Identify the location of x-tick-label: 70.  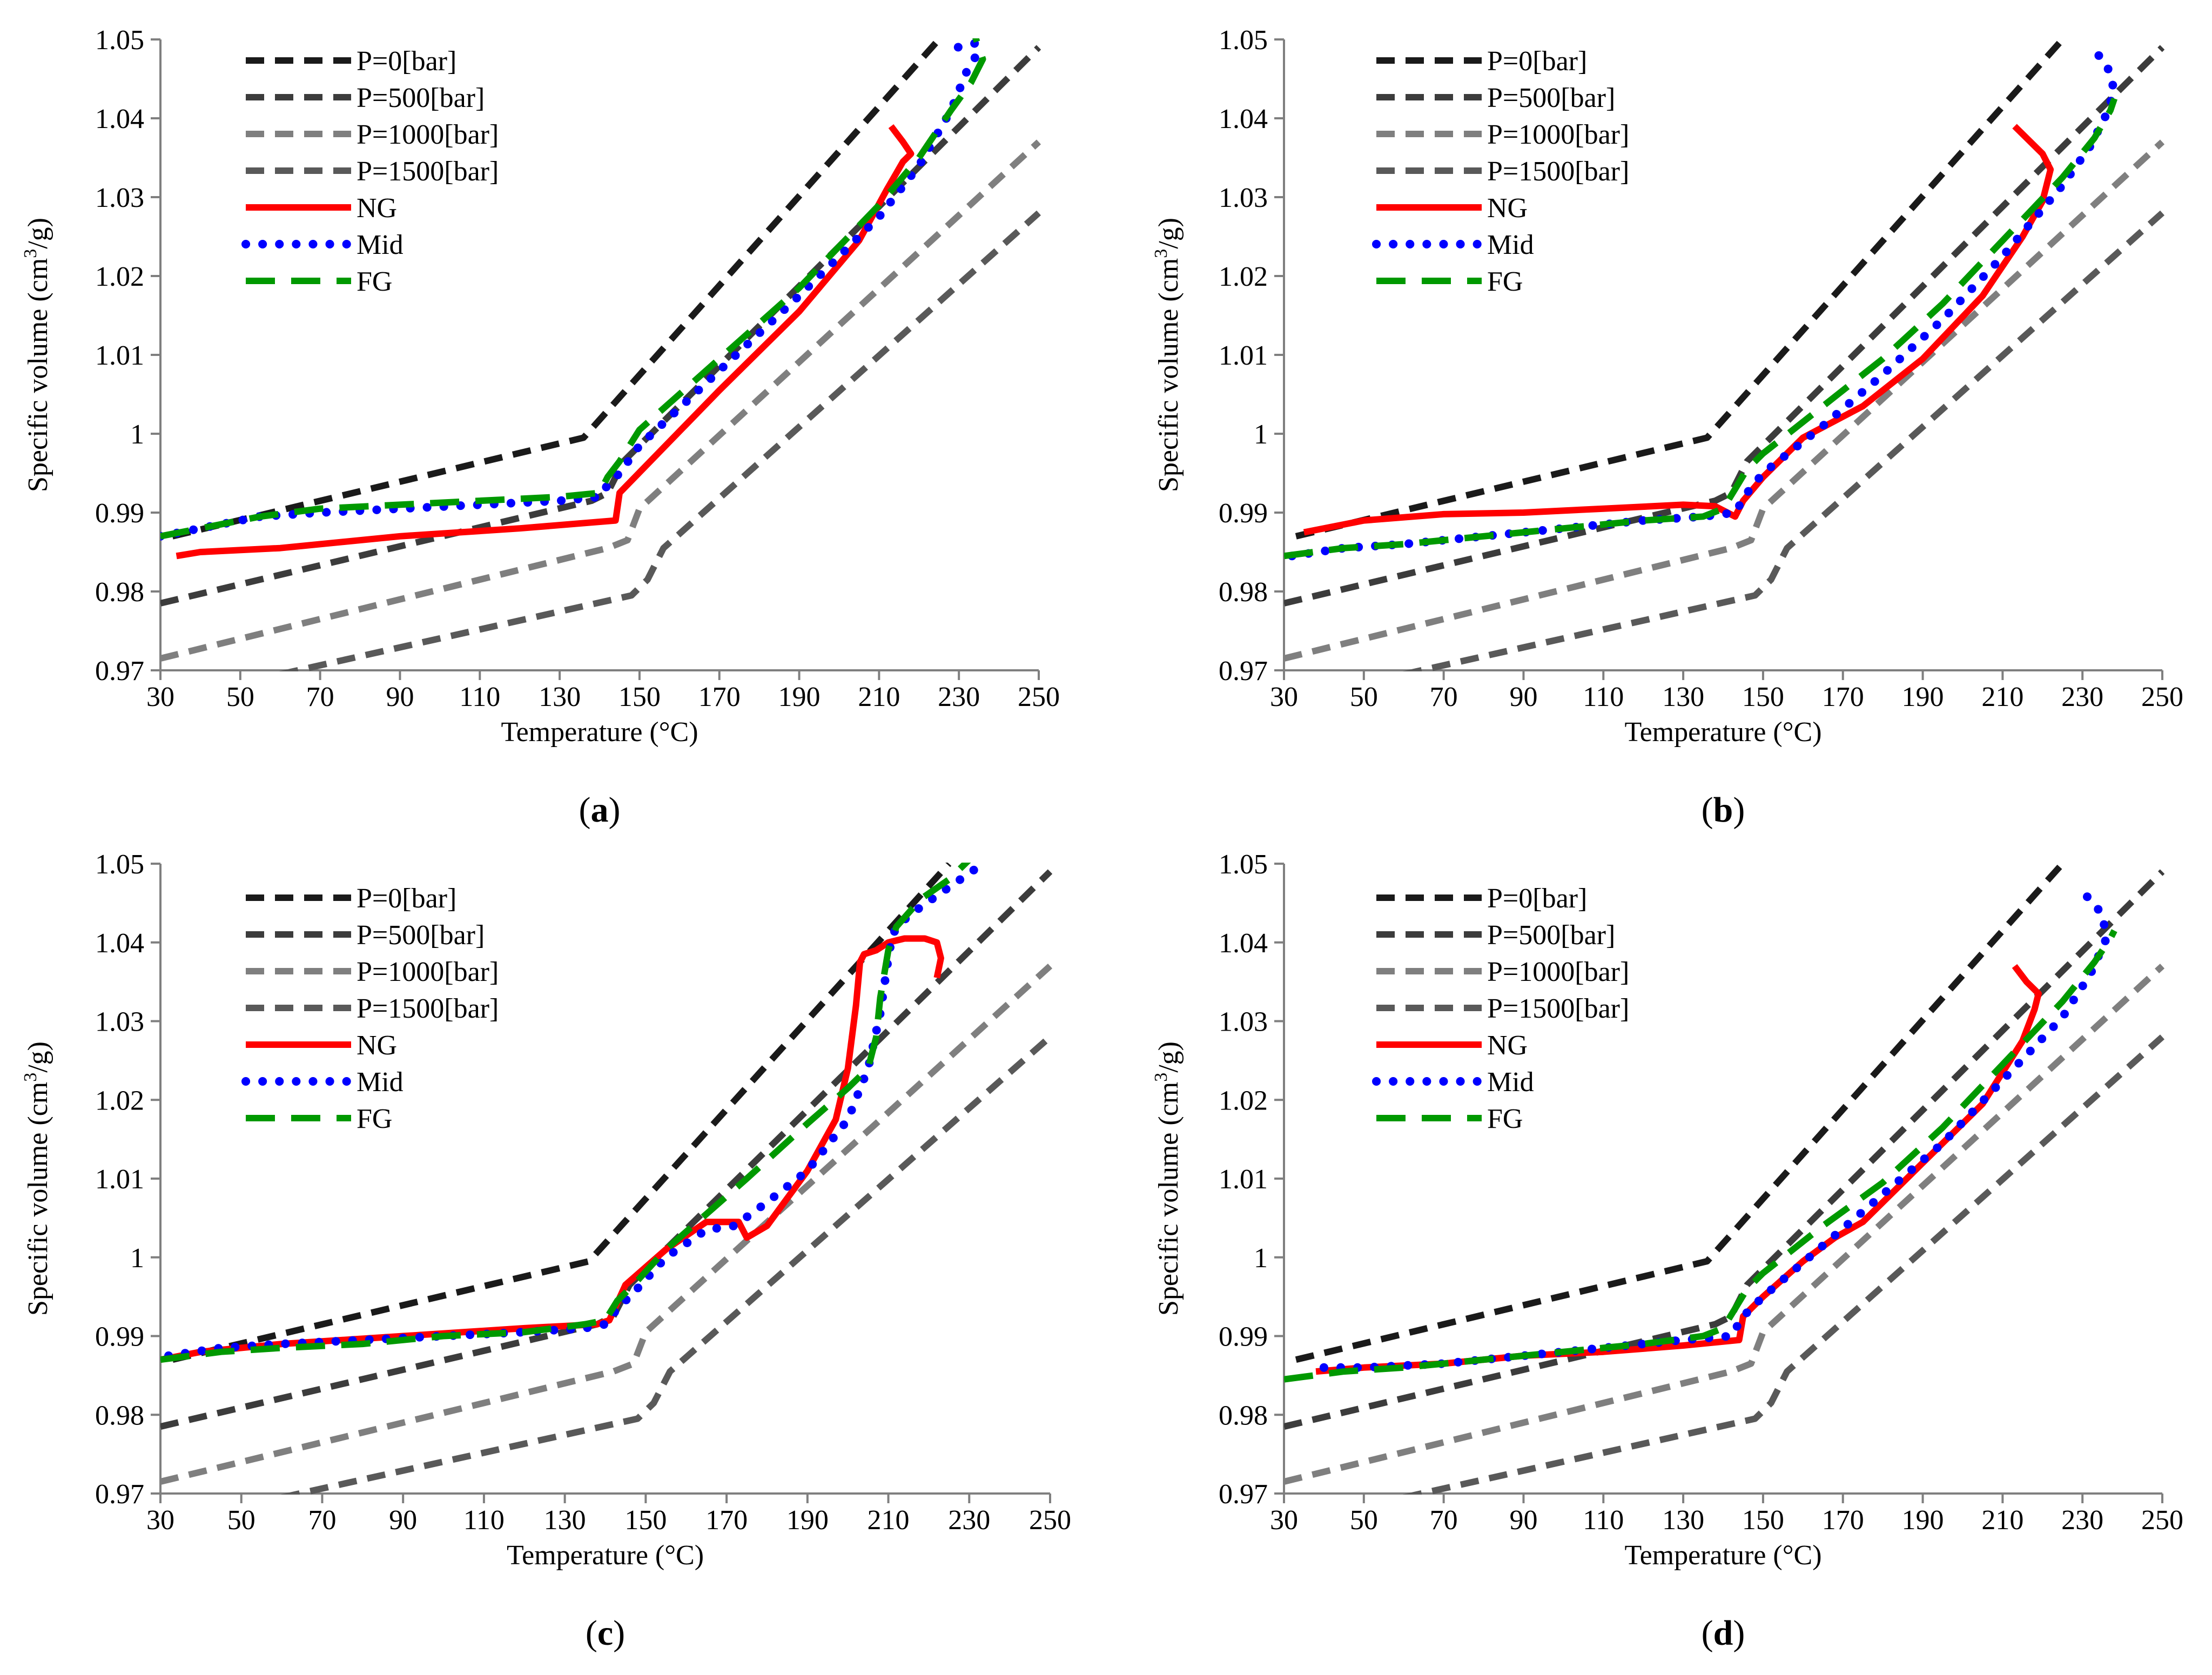
(322, 1520).